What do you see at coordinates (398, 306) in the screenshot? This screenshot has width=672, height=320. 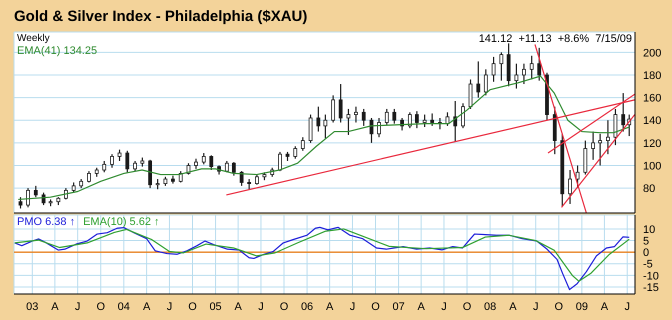 I see `x-tick-label: 07` at bounding box center [398, 306].